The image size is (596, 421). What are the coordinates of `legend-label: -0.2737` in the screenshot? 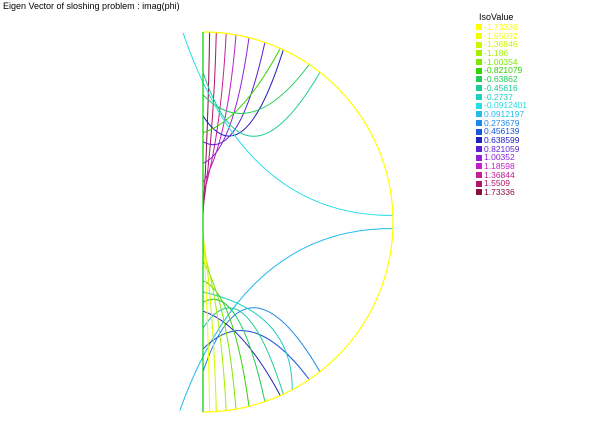 It's located at (498, 96).